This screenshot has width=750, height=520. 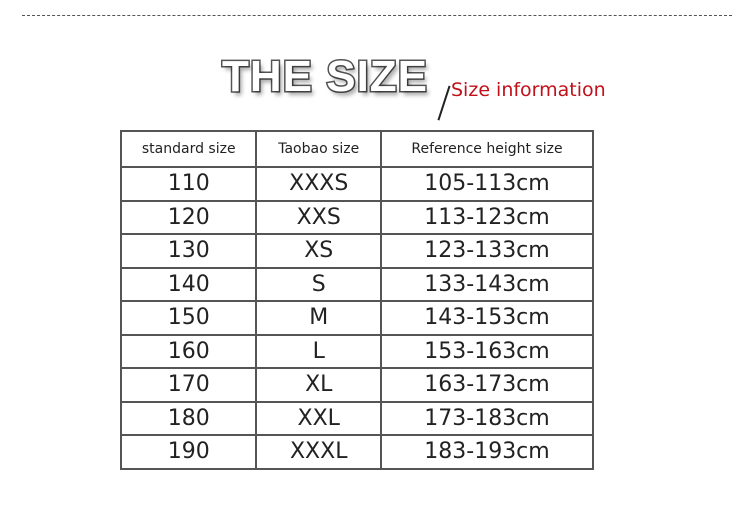 What do you see at coordinates (188, 418) in the screenshot?
I see `standard-size-cell: 180` at bounding box center [188, 418].